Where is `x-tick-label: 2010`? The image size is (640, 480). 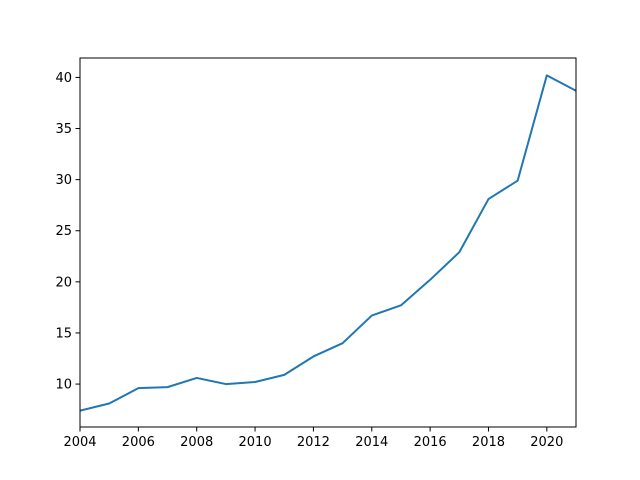 x-tick-label: 2010 is located at coordinates (255, 442).